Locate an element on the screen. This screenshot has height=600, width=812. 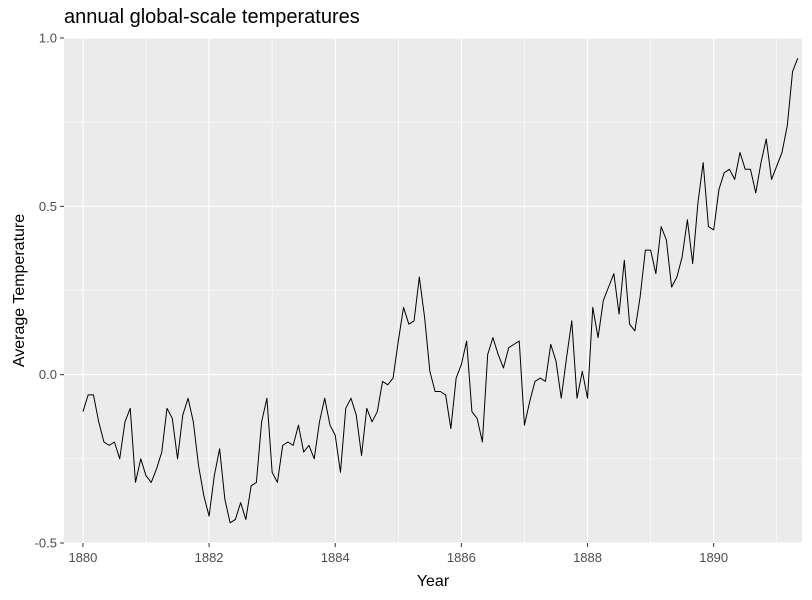
y-tick-label: 1.0 is located at coordinates (48, 38).